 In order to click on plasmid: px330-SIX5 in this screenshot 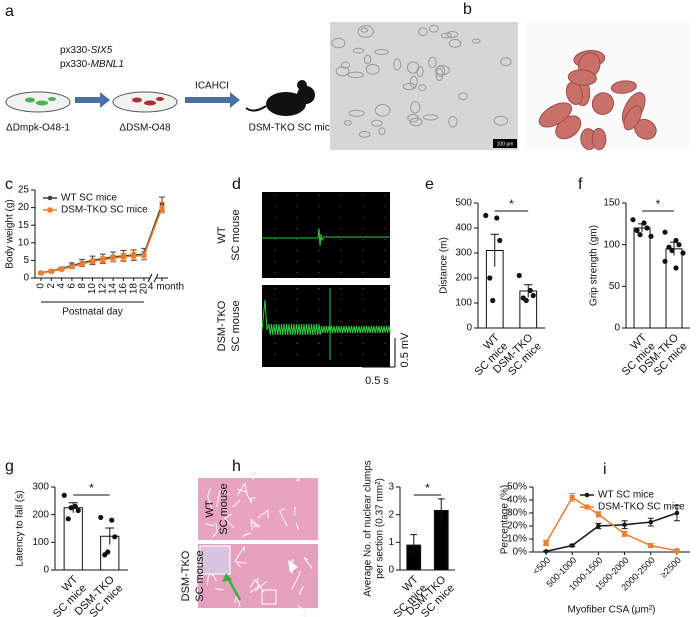, I will do `click(86, 50)`.